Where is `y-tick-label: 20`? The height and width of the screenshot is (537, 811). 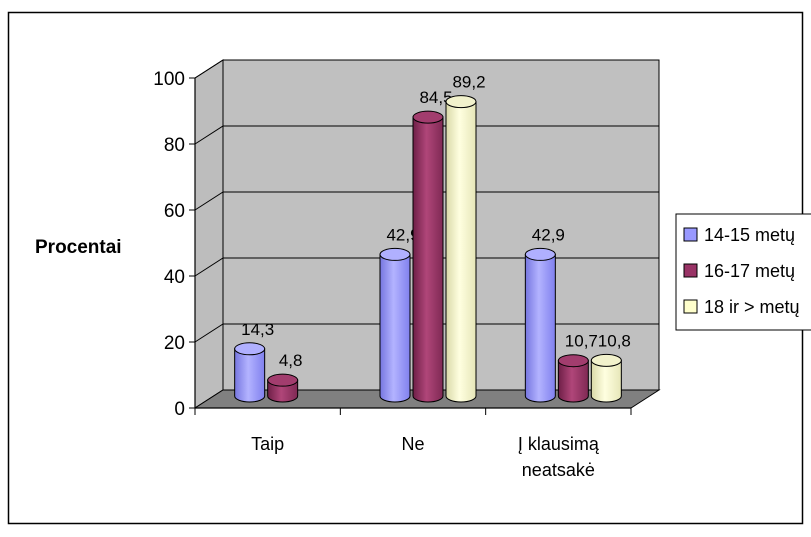 y-tick-label: 20 is located at coordinates (174, 343).